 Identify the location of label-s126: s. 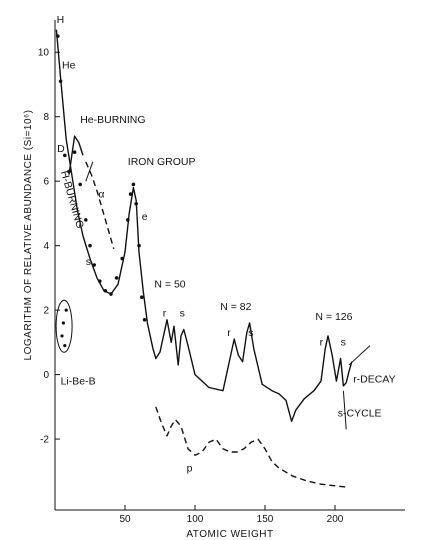
(343, 343).